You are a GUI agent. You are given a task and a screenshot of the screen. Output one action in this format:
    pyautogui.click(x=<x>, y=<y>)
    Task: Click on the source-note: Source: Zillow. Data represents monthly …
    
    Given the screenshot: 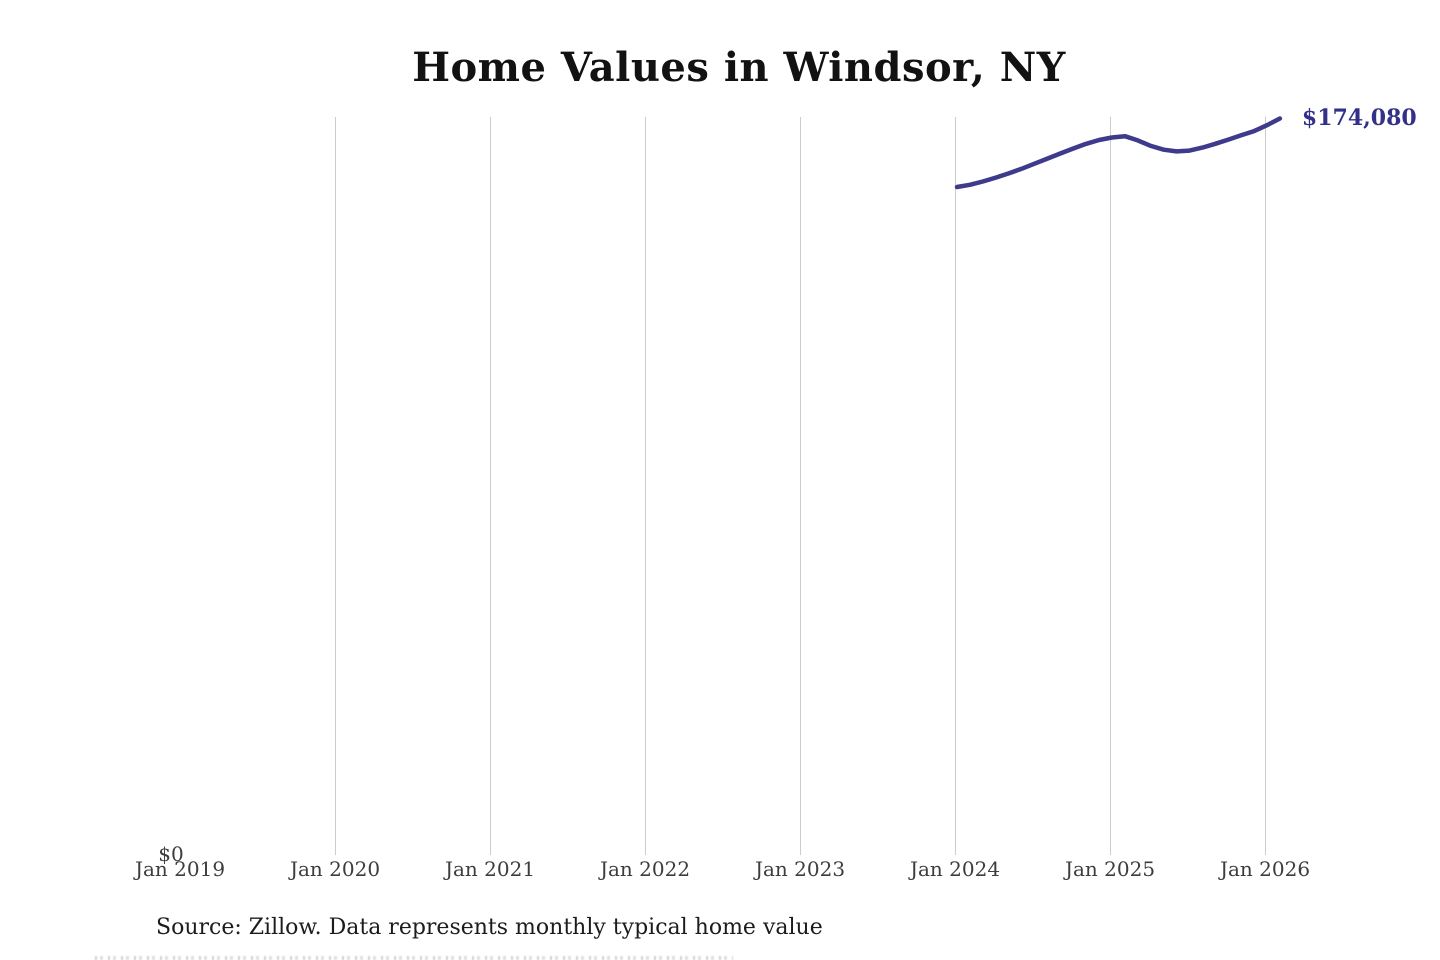 What is the action you would take?
    pyautogui.click(x=489, y=927)
    